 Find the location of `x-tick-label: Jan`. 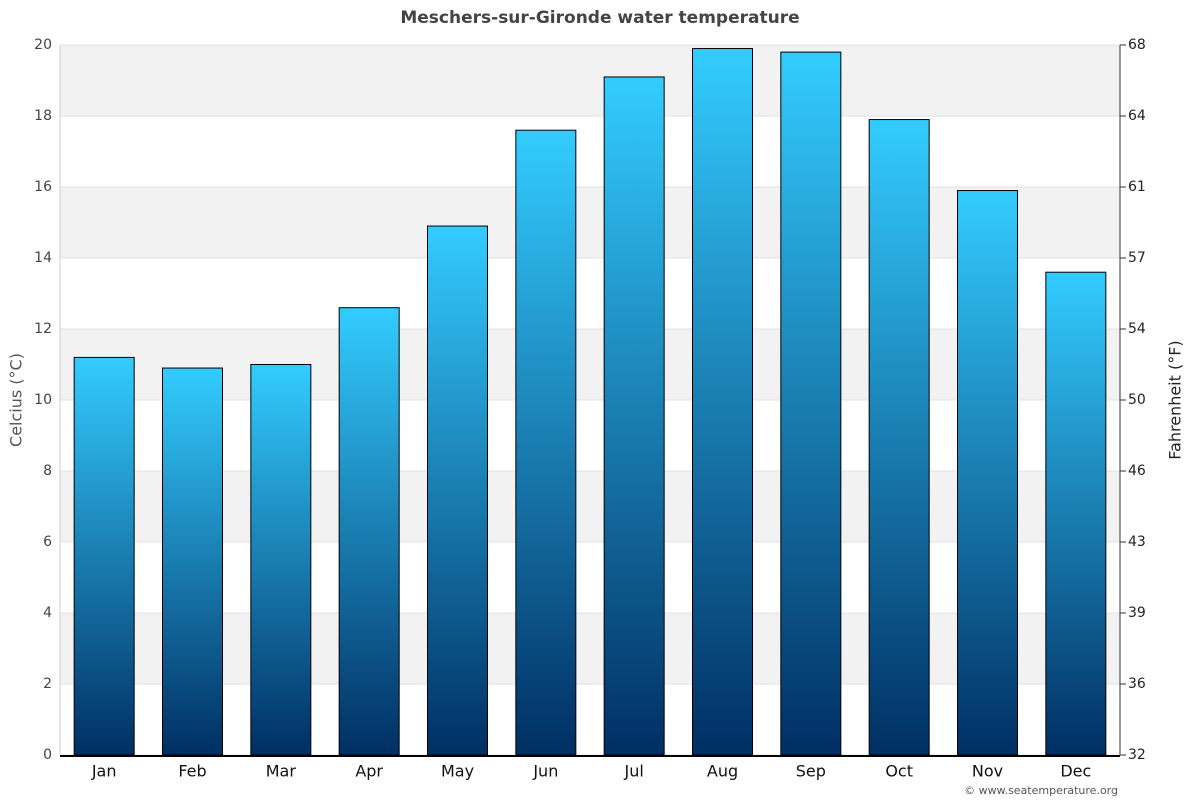

x-tick-label: Jan is located at coordinates (104, 771).